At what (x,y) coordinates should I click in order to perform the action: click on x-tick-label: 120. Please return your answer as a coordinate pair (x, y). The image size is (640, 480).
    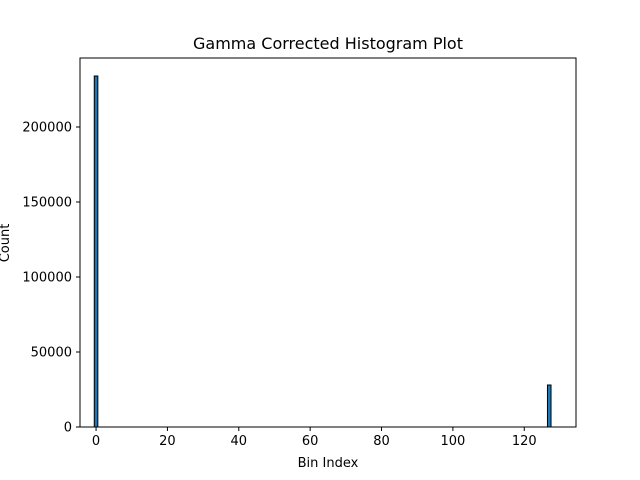
    Looking at the image, I should click on (524, 441).